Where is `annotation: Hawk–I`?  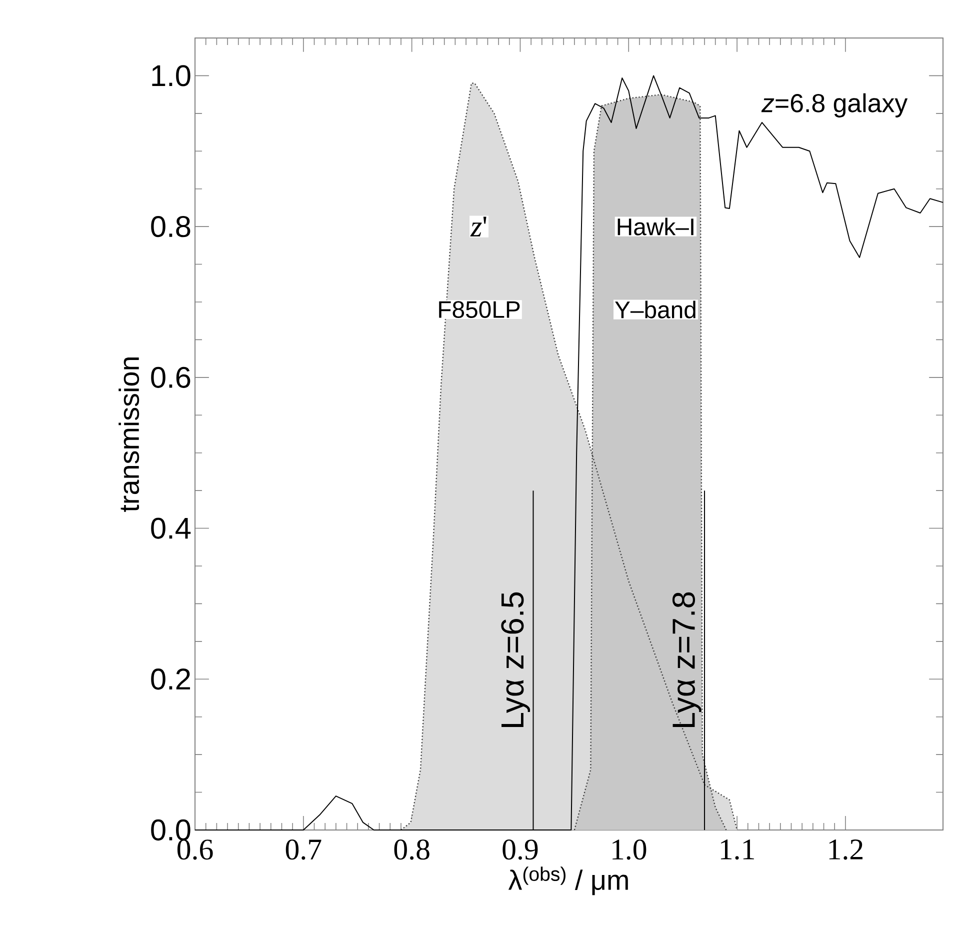
annotation: Hawk–I is located at coordinates (656, 227).